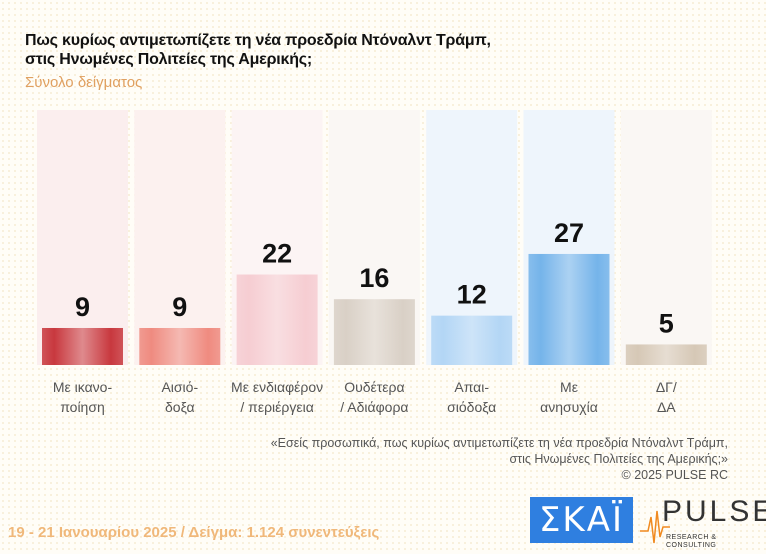  I want to click on category-label: Με ενδιαφέρον, so click(277, 387).